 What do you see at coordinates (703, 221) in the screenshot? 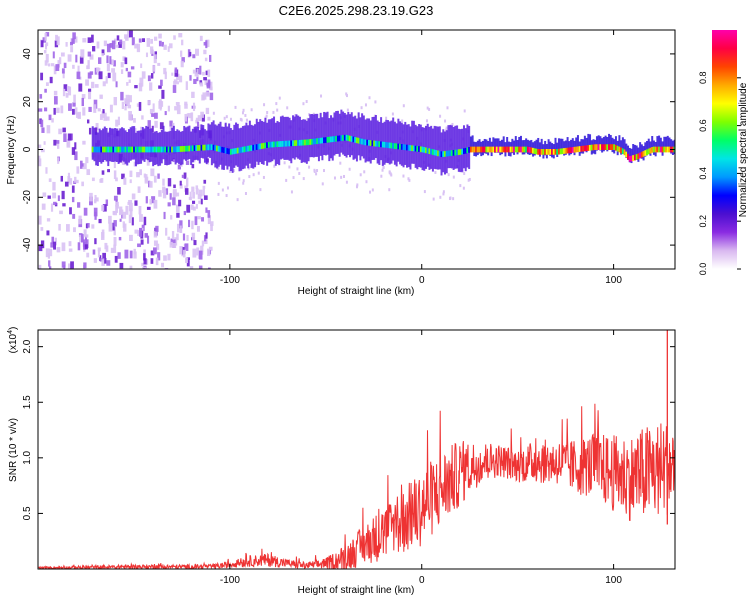
I see `colorbar-tick-label: 0.2` at bounding box center [703, 221].